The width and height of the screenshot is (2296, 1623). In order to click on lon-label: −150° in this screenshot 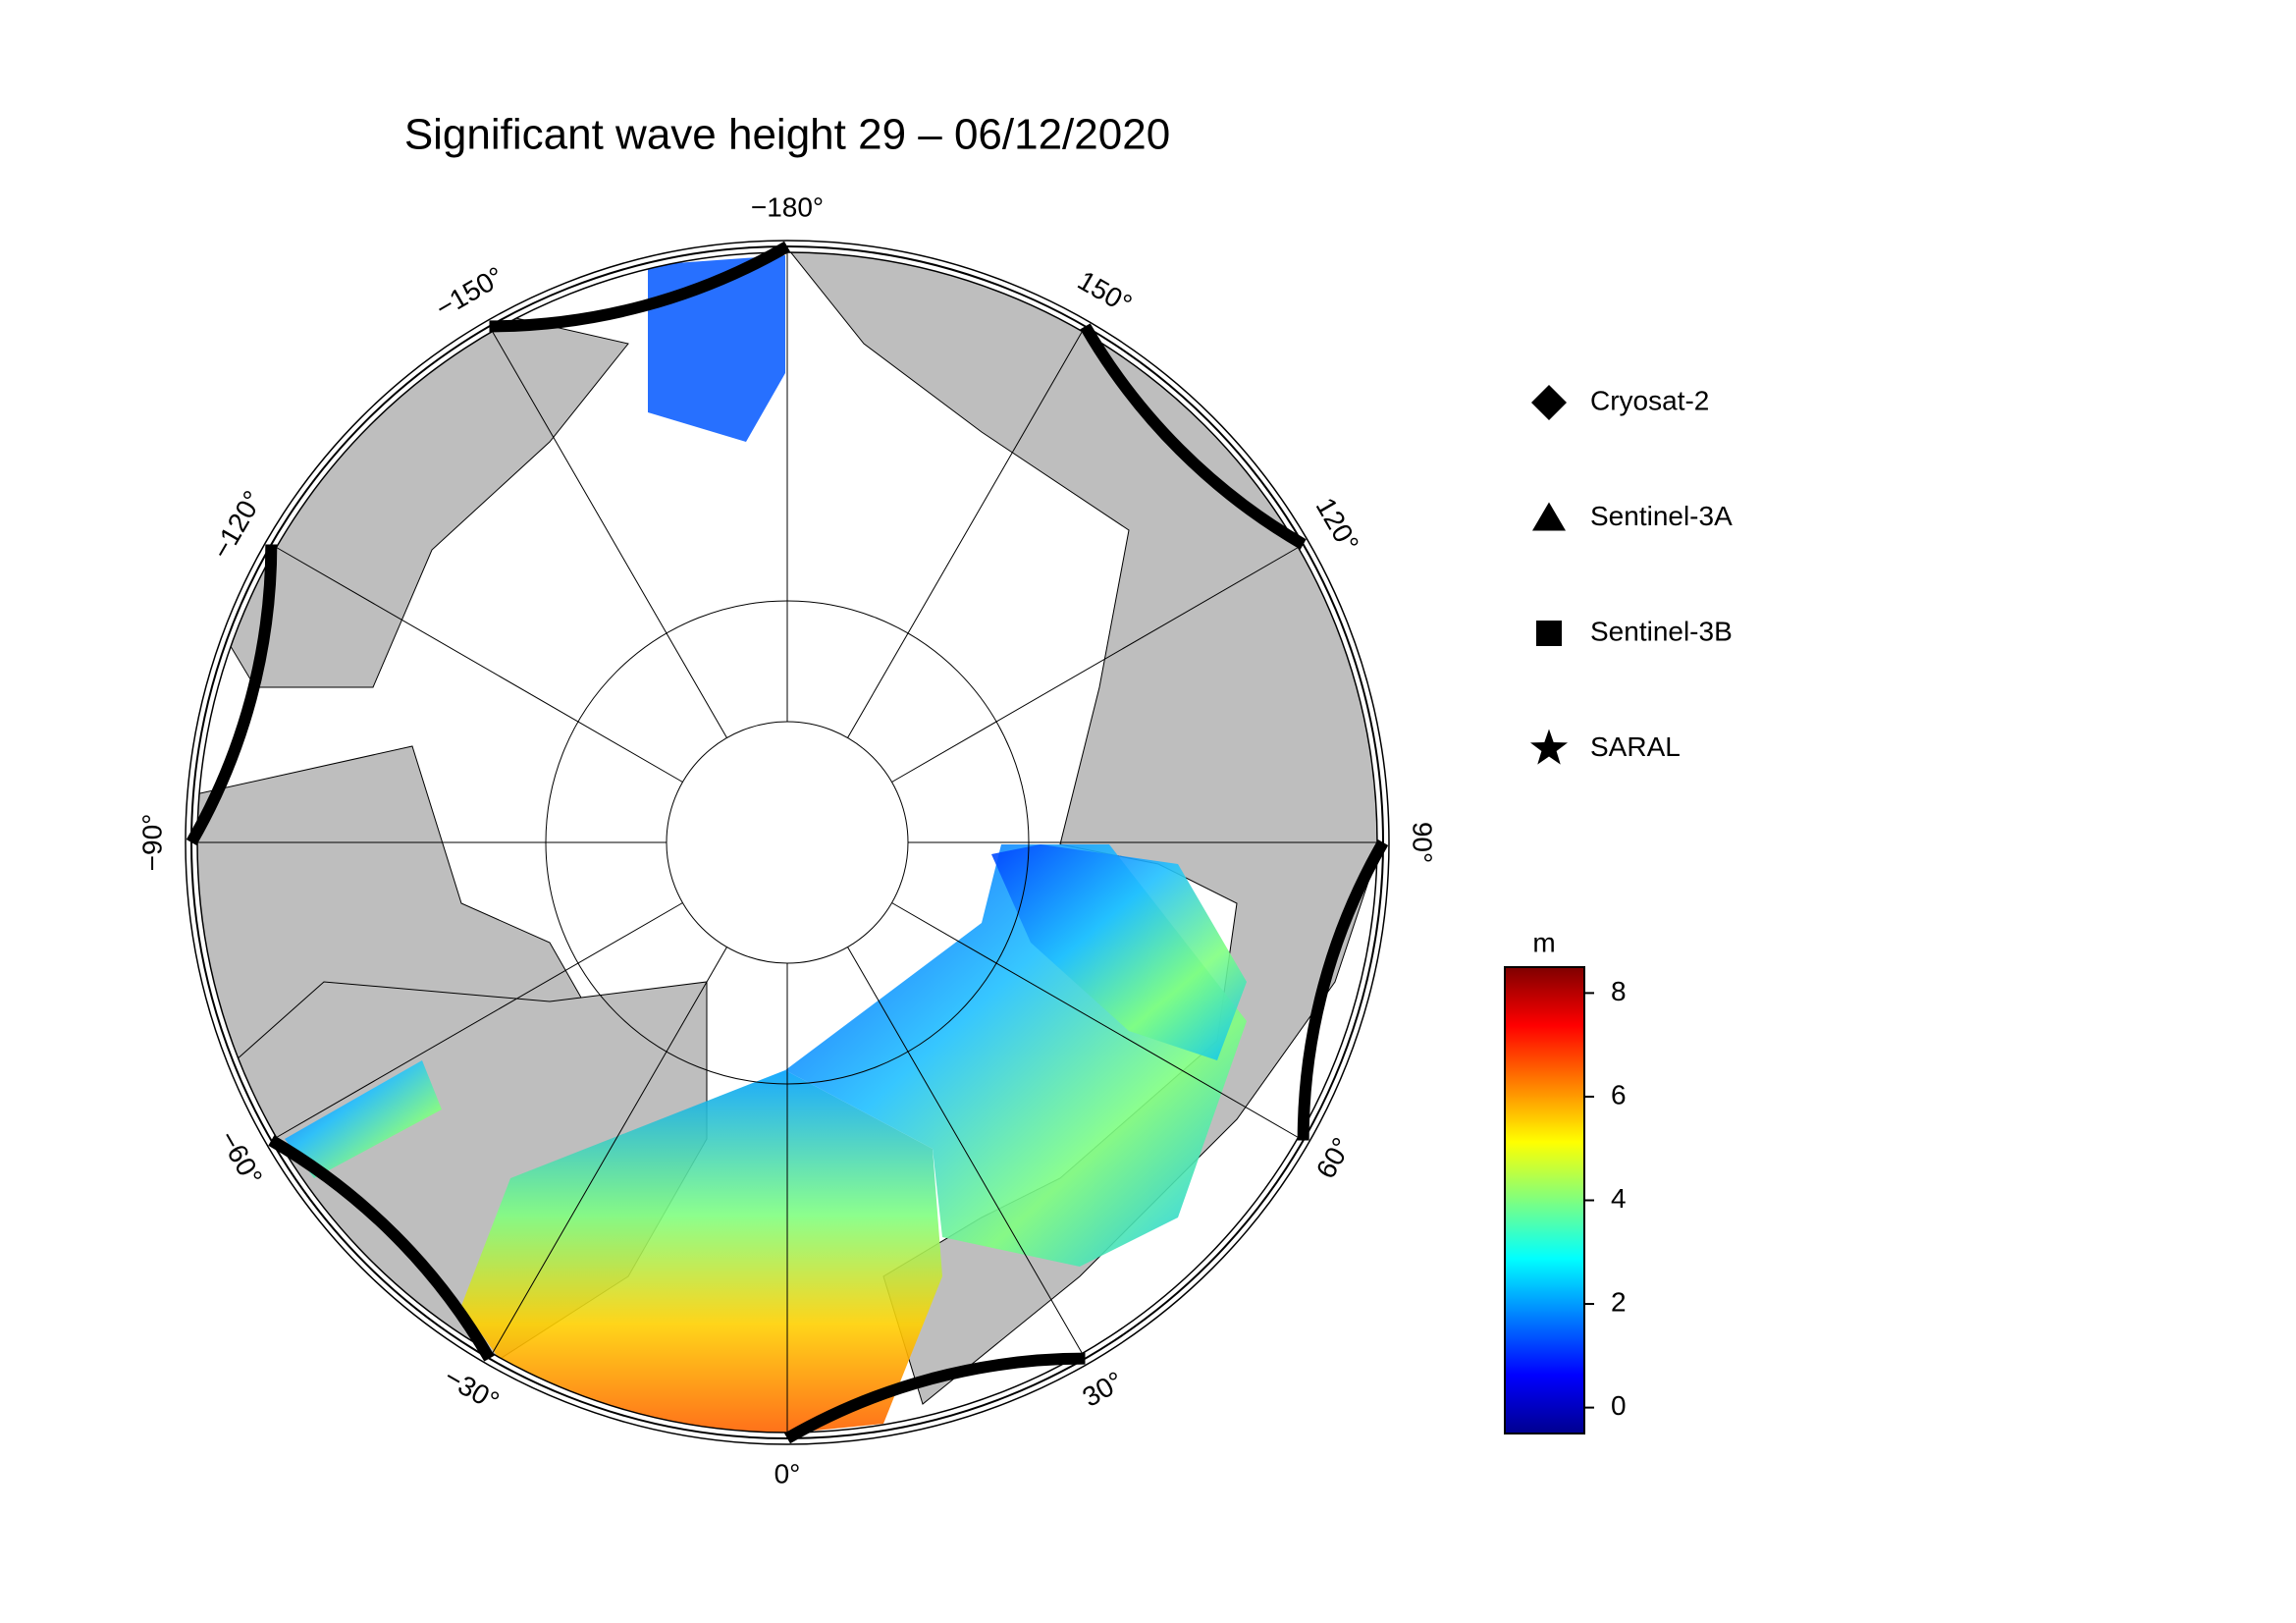, I will do `click(470, 292)`.